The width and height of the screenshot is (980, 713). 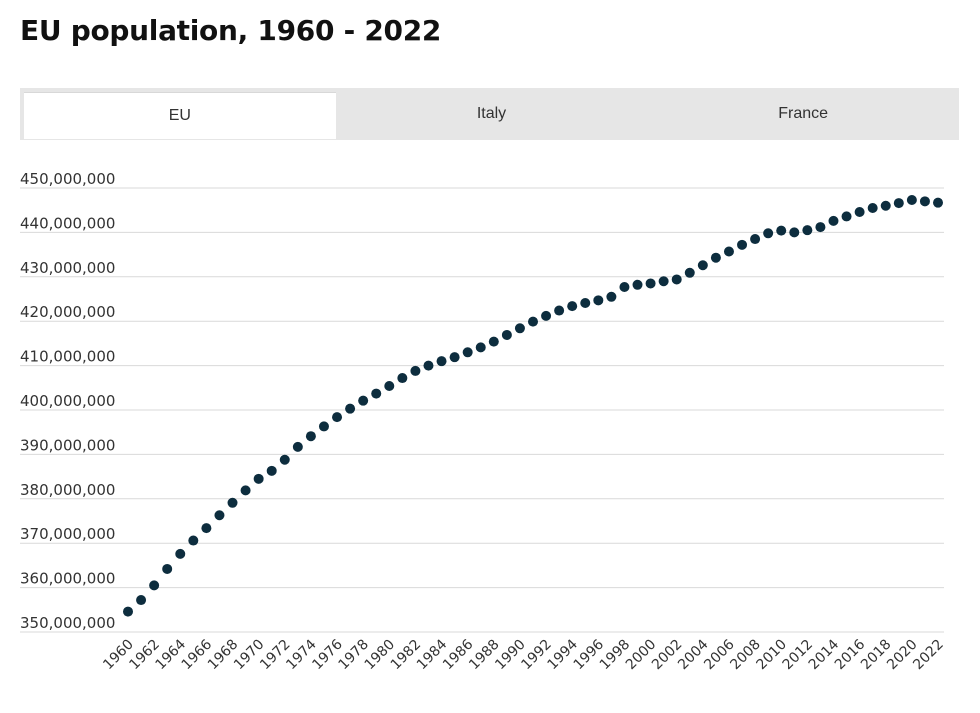 I want to click on page-title: EU population, 1960 - 2022, so click(x=231, y=30).